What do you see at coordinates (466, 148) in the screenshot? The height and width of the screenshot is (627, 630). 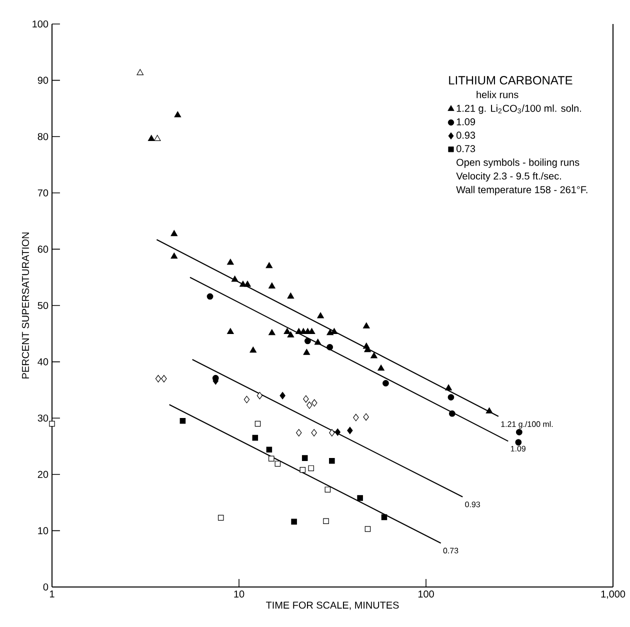 I see `legend-label: 0.73` at bounding box center [466, 148].